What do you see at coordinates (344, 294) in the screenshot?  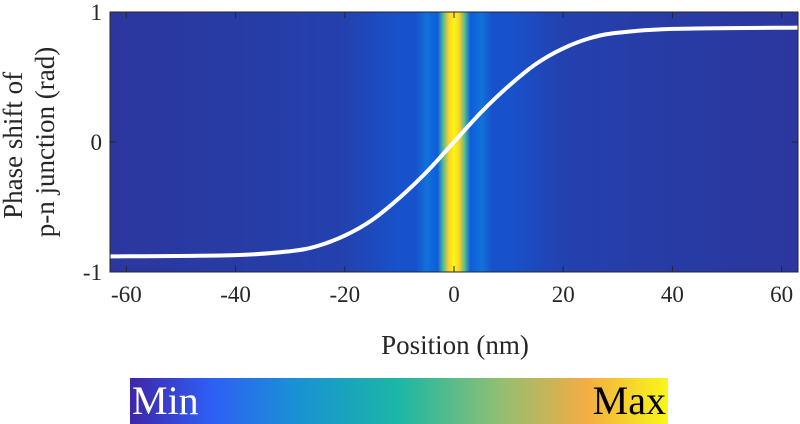 I see `x-tick-label: -20` at bounding box center [344, 294].